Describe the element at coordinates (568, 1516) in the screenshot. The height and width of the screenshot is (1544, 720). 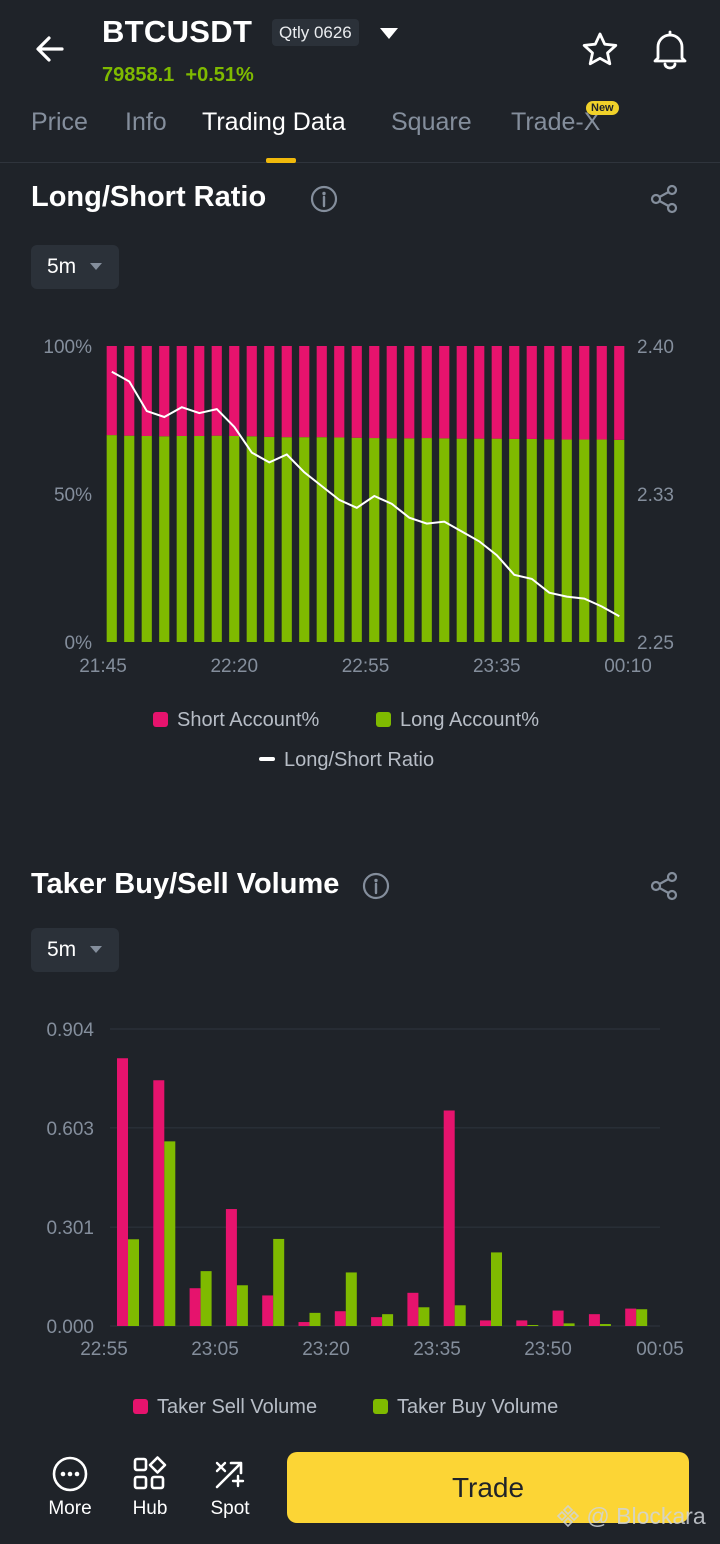
I see `binance-logo-icon` at that location.